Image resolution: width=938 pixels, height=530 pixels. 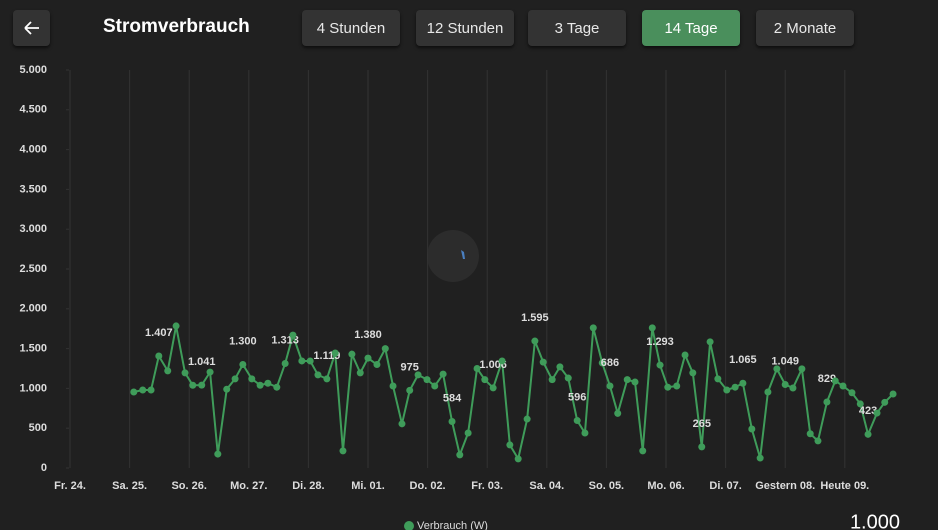 I want to click on back-icon, so click(x=31, y=28).